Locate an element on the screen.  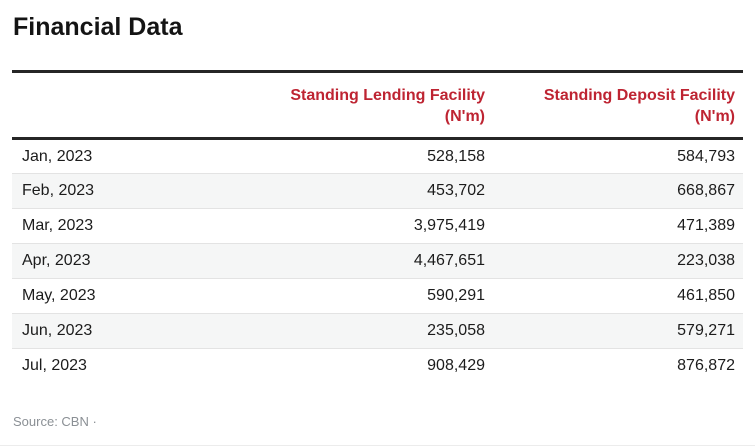
deposit-value-cell: 223,038 is located at coordinates (618, 261).